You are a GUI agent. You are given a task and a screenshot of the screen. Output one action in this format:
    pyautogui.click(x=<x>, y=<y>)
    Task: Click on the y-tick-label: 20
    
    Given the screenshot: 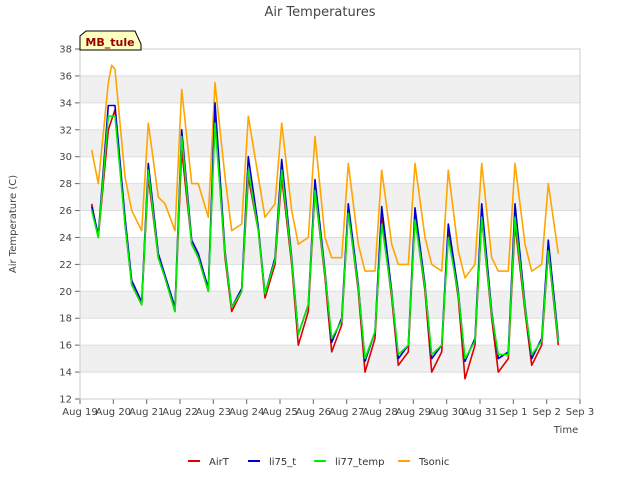 What is the action you would take?
    pyautogui.click(x=65, y=292)
    